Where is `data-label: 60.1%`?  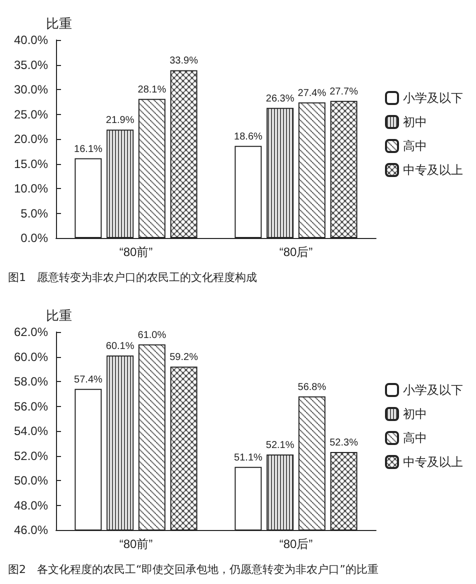 data-label: 60.1% is located at coordinates (120, 346).